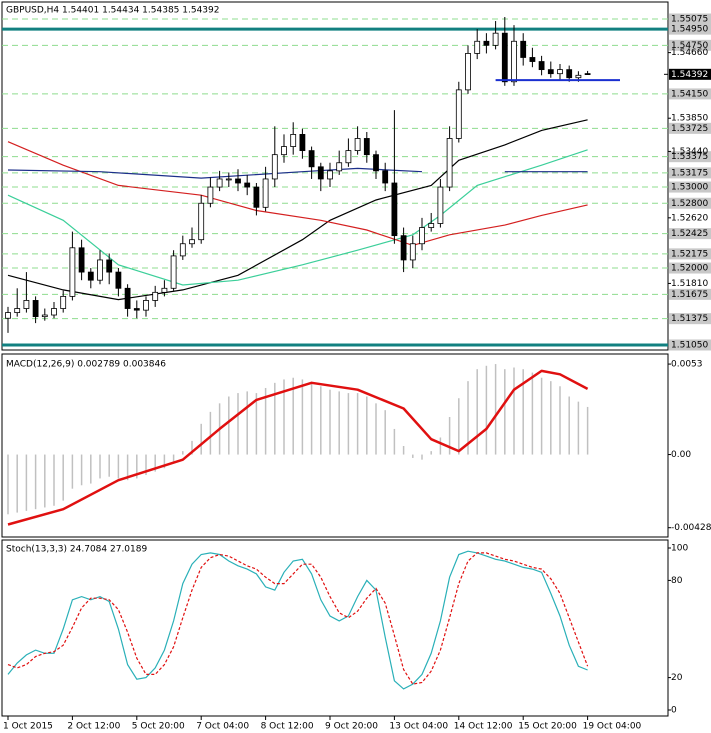 The width and height of the screenshot is (711, 733). What do you see at coordinates (158, 727) in the screenshot?
I see `x-tick-label: 5 Oct 20:00` at bounding box center [158, 727].